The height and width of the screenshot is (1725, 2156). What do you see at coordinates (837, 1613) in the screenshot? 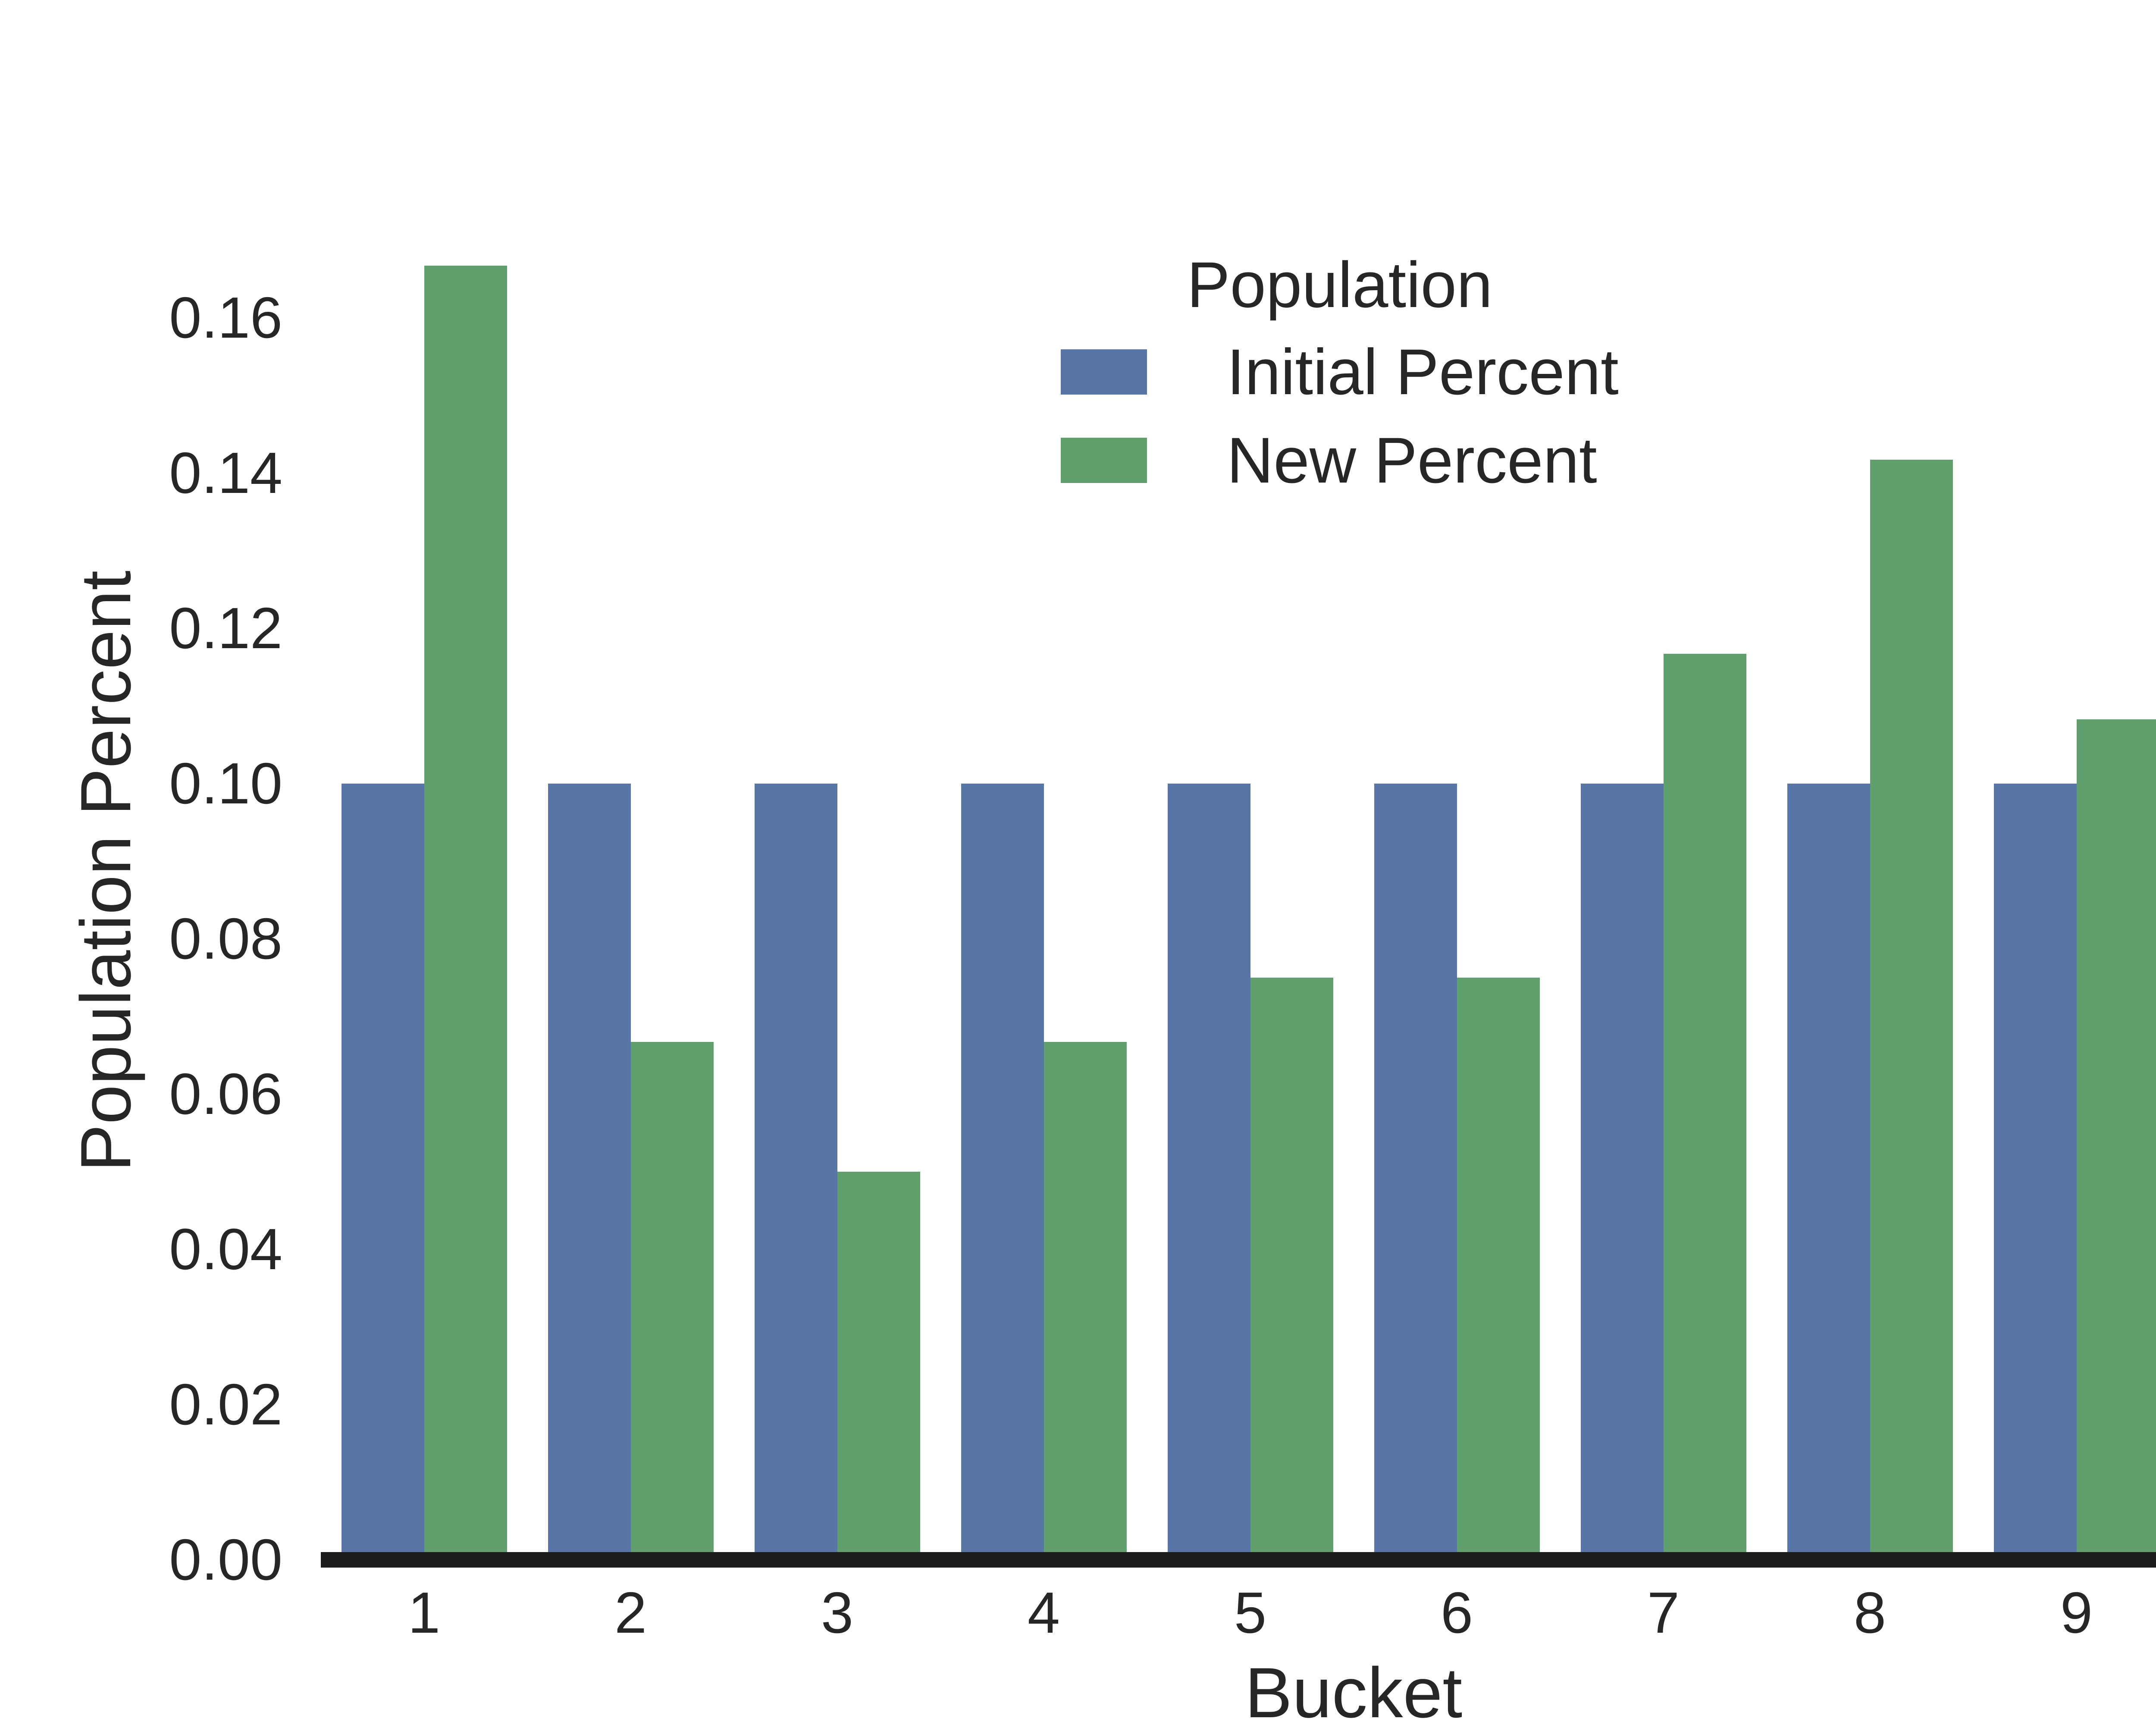
I see `x-tick-3: 3` at bounding box center [837, 1613].